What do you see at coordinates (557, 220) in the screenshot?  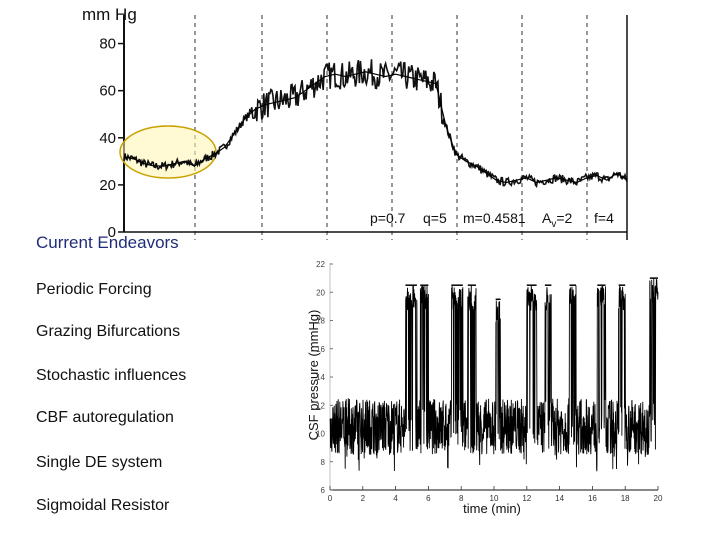 I see `parameter-annotation: Av=2` at bounding box center [557, 220].